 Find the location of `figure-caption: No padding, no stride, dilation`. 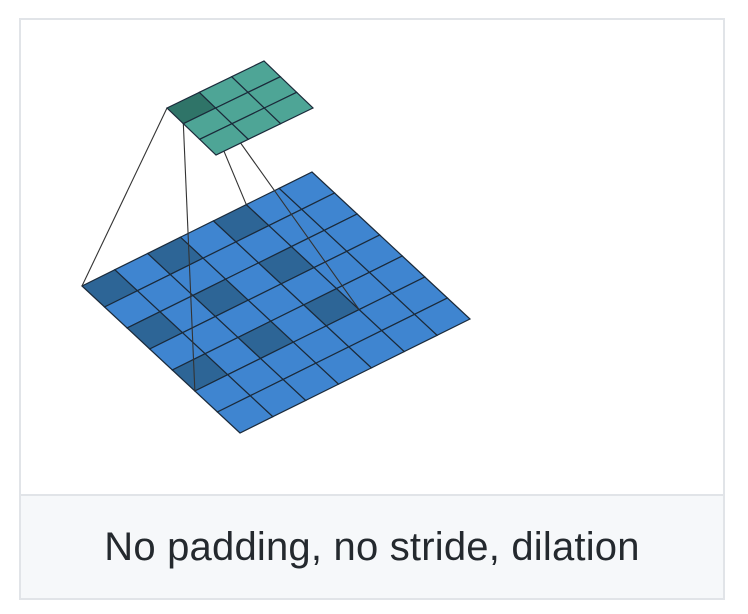

figure-caption: No padding, no stride, dilation is located at coordinates (372, 546).